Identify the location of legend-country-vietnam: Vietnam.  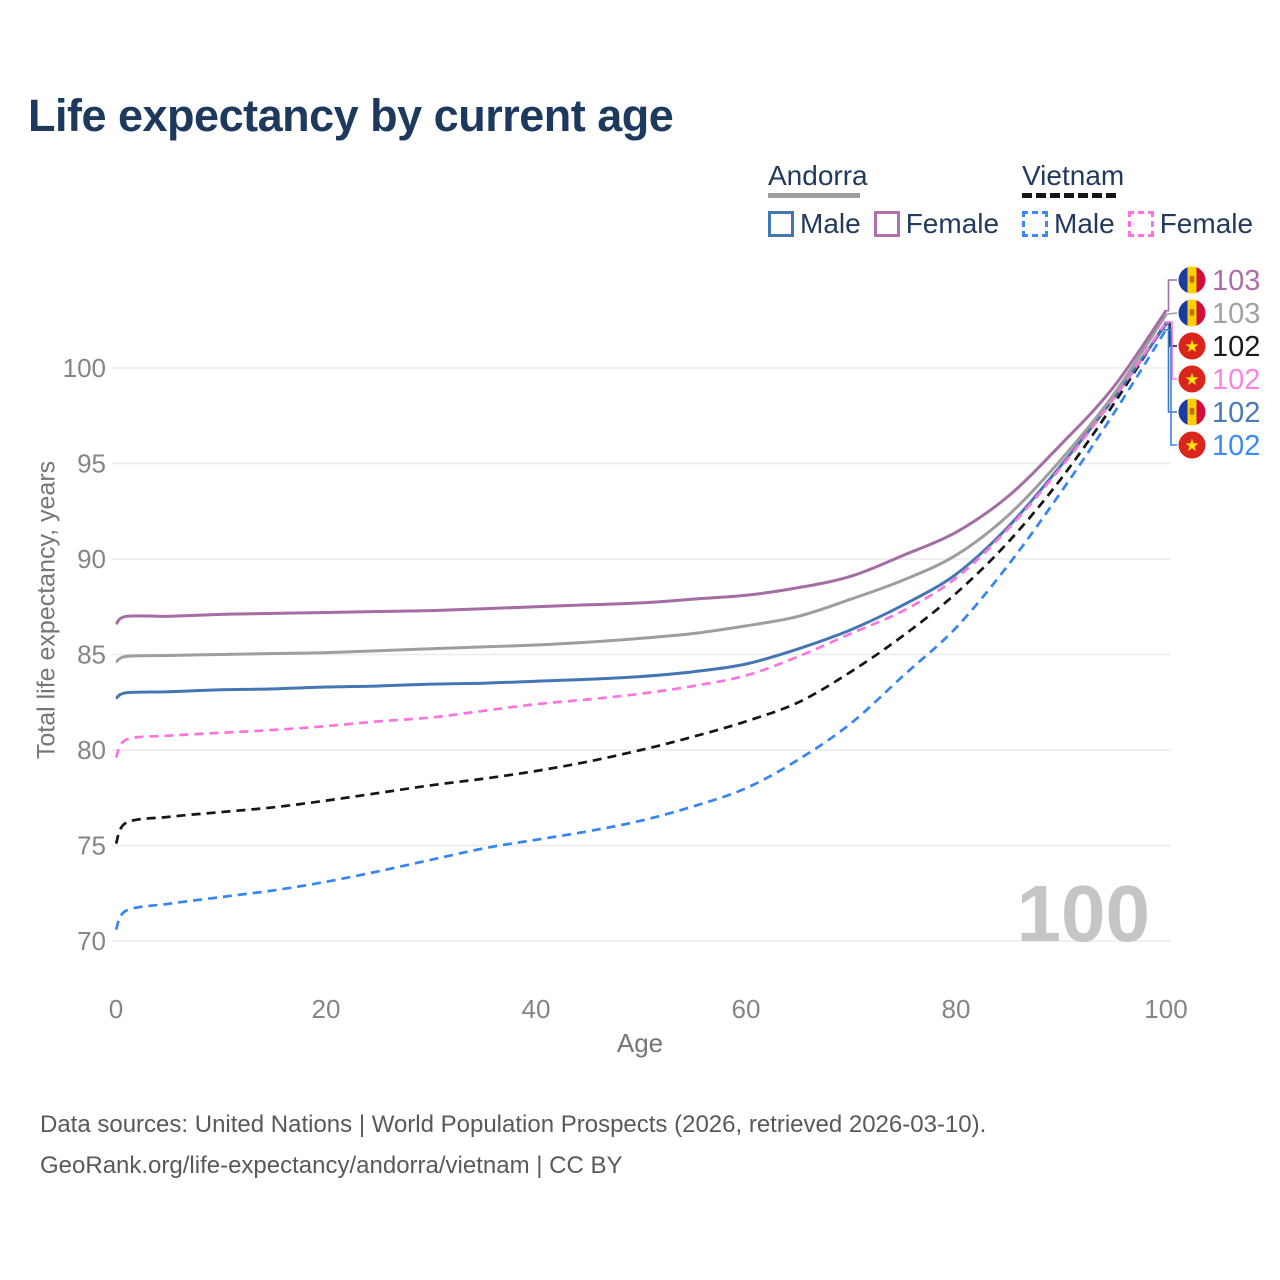
(1073, 175).